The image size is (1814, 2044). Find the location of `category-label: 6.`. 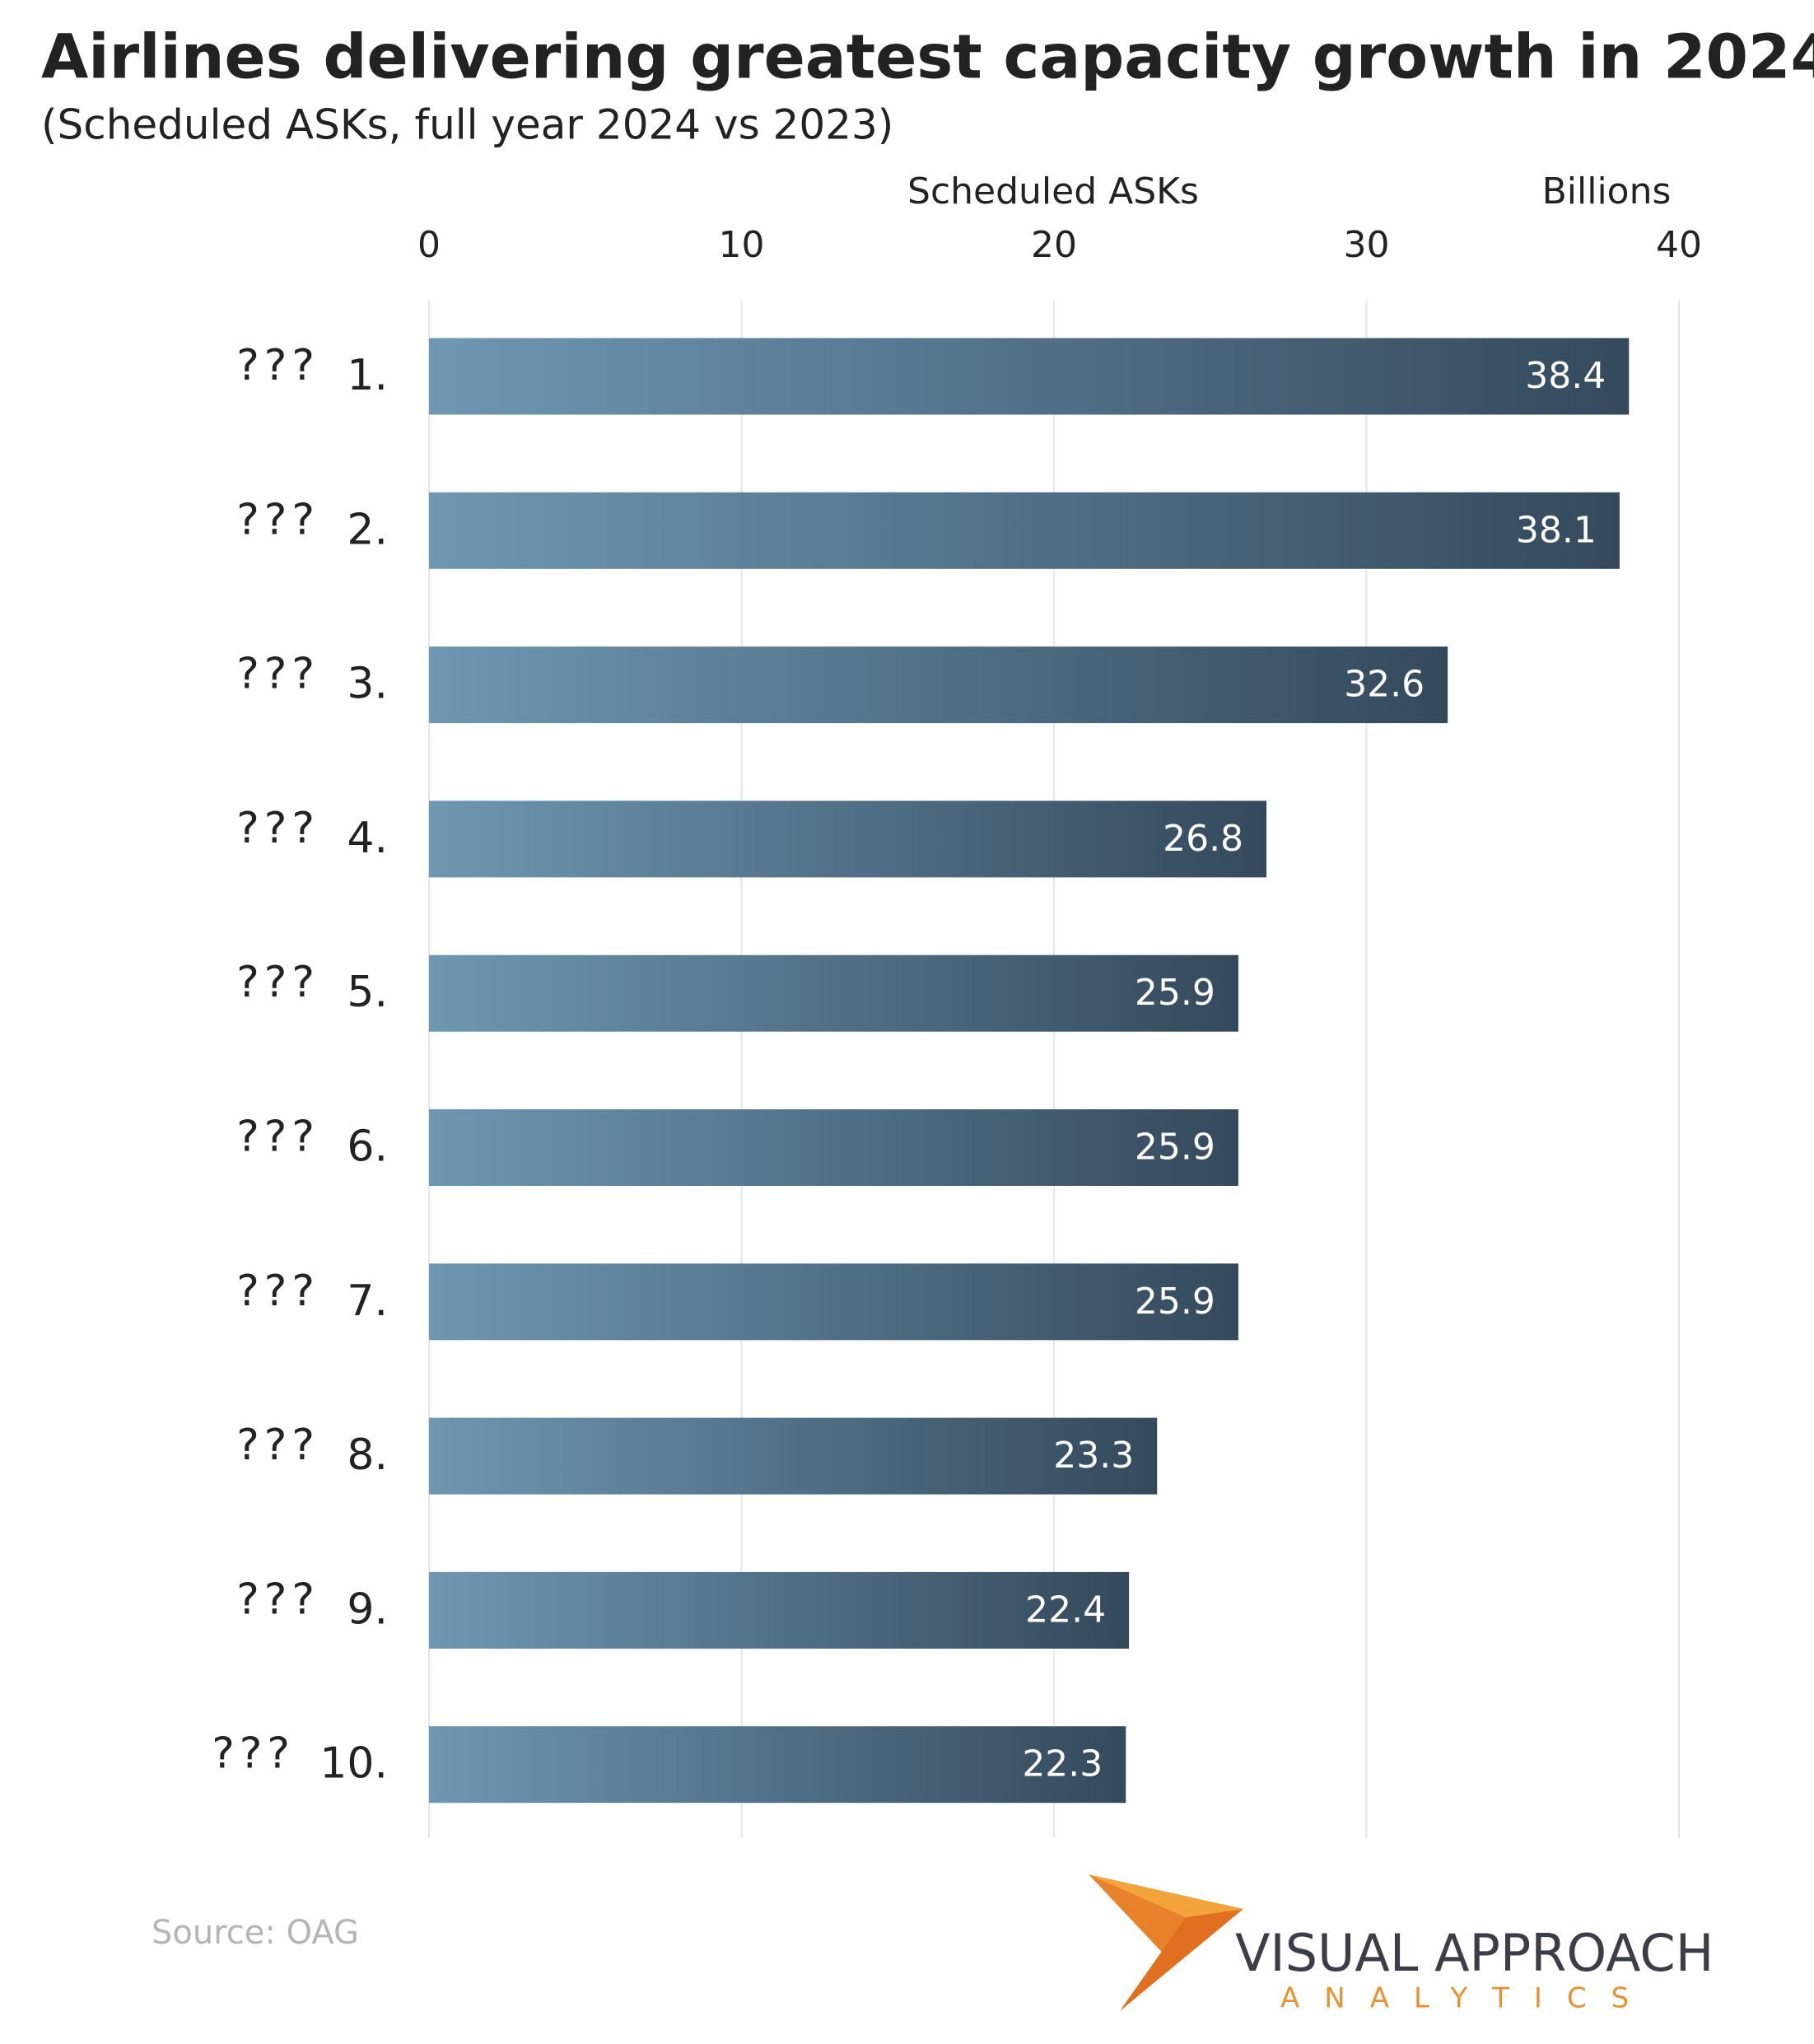

category-label: 6. is located at coordinates (367, 1147).